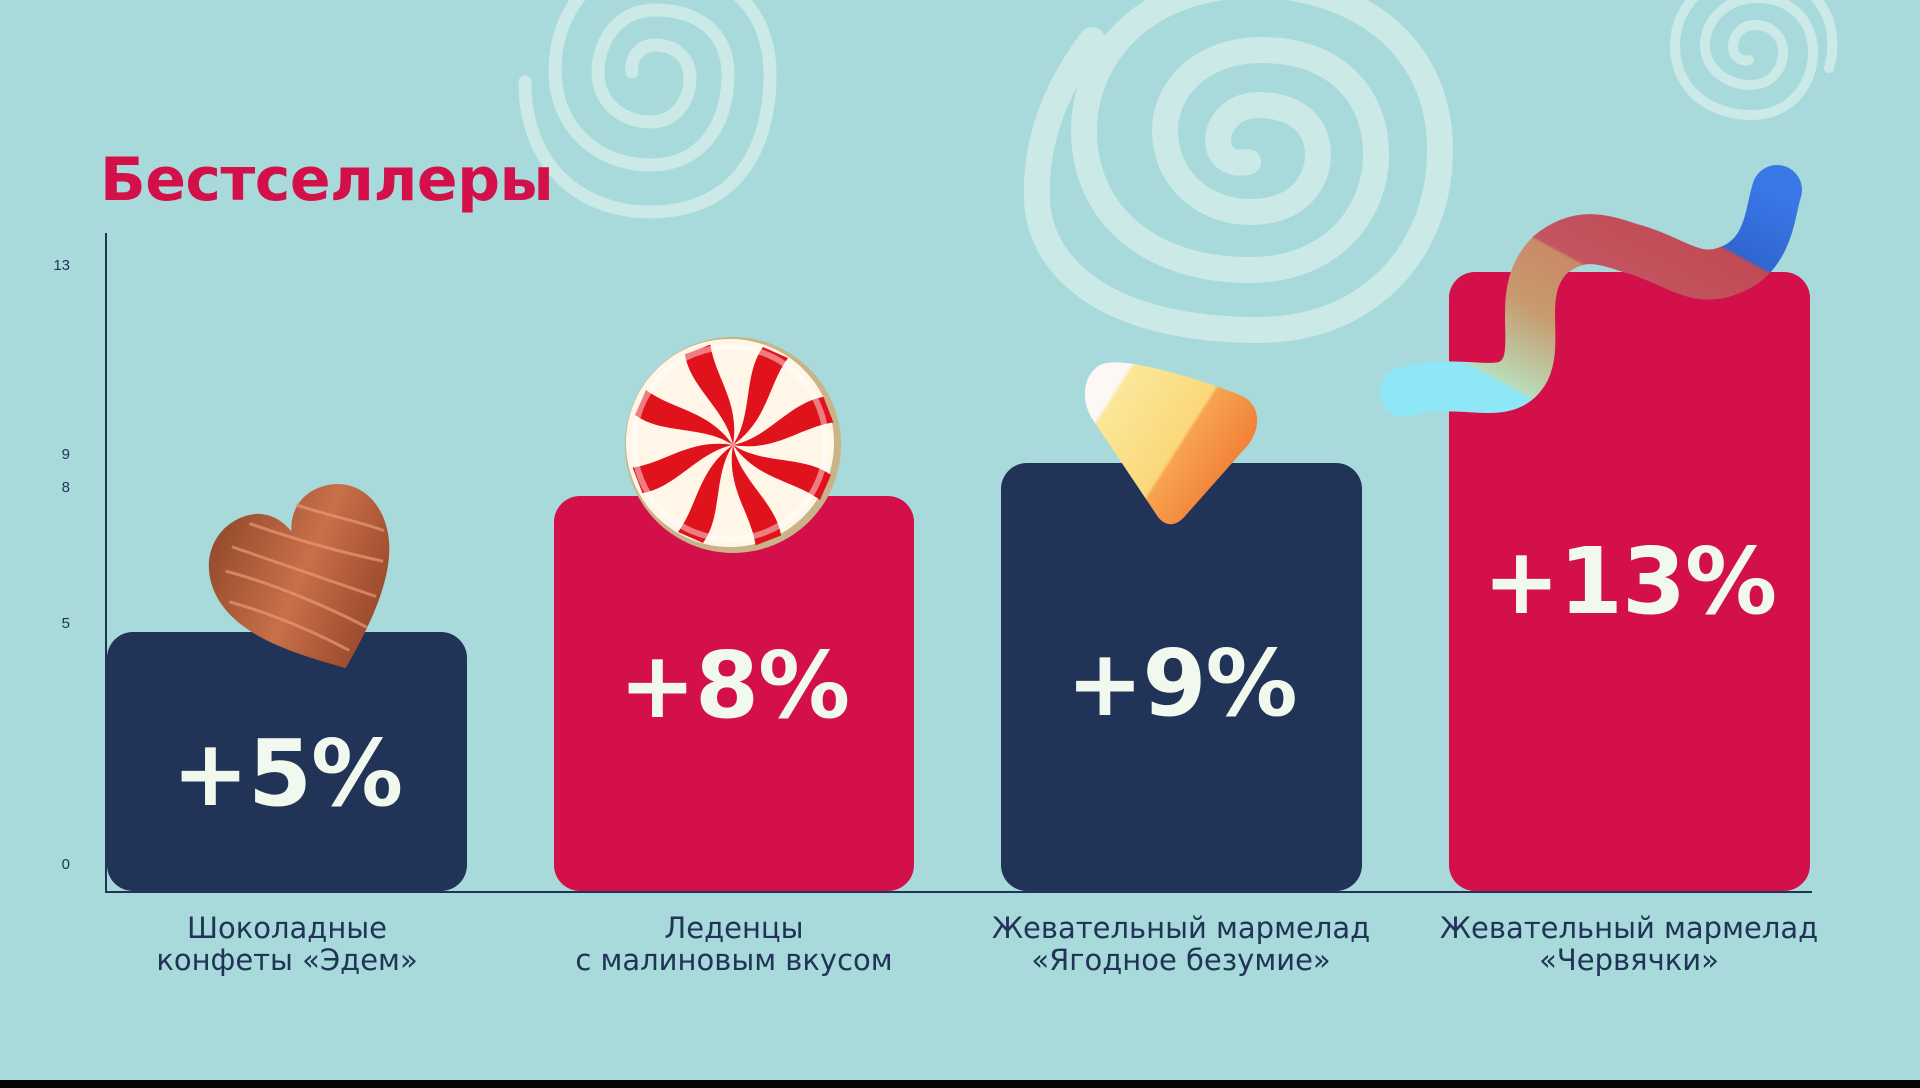 The image size is (1920, 1088). I want to click on label-line-2: «Ягодное безумие», so click(1181, 960).